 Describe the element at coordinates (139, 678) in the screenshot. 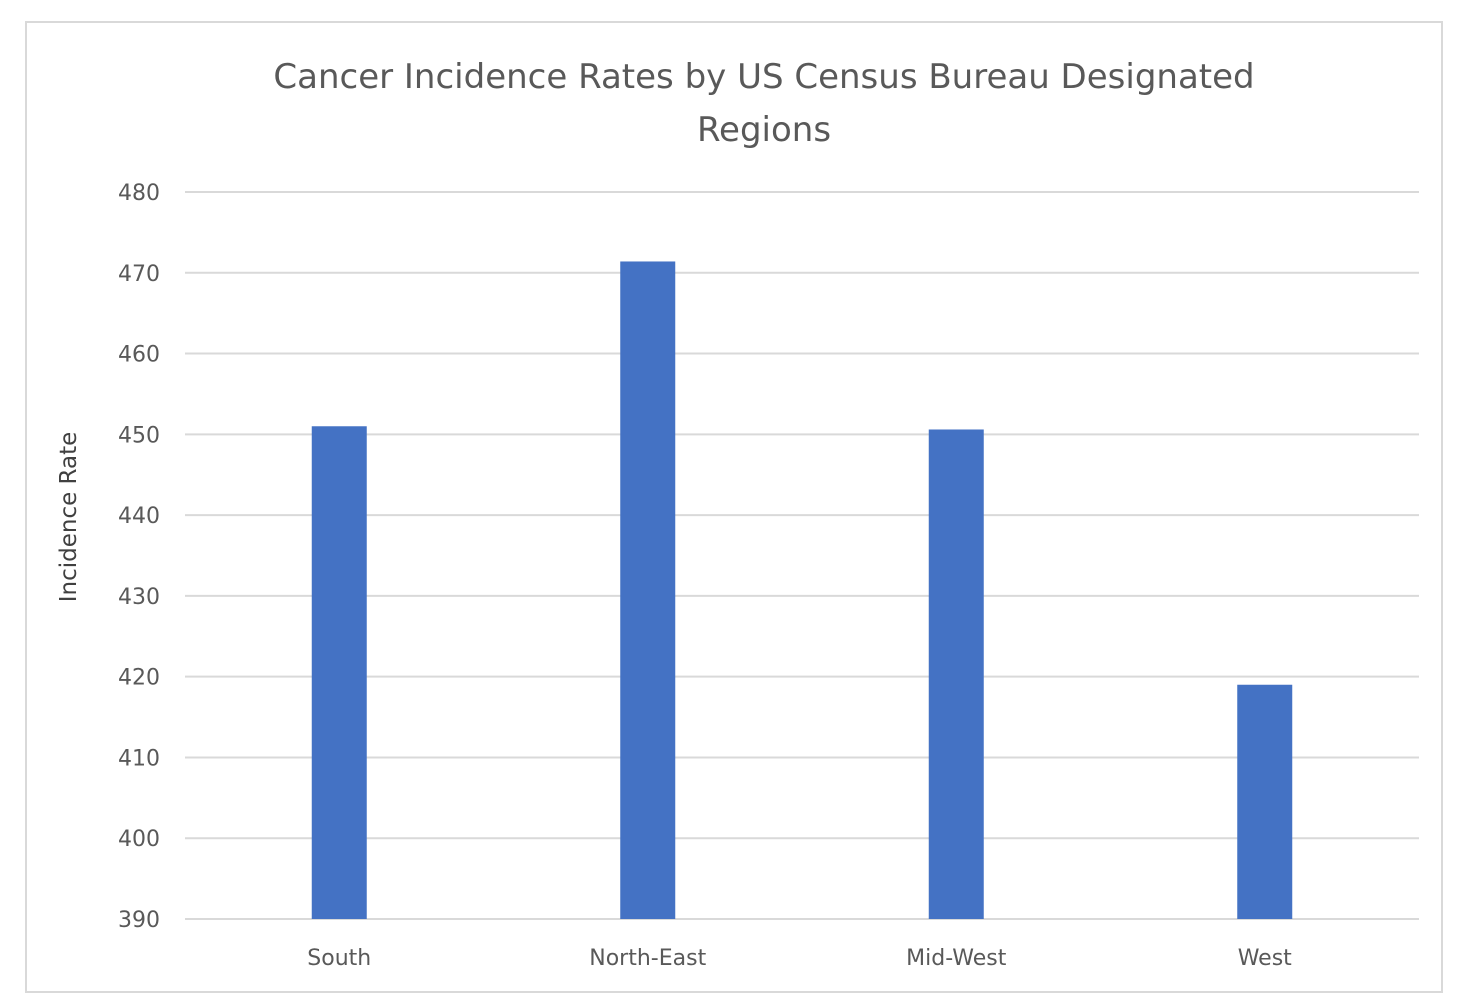

I see `y-tick-label: 420` at that location.